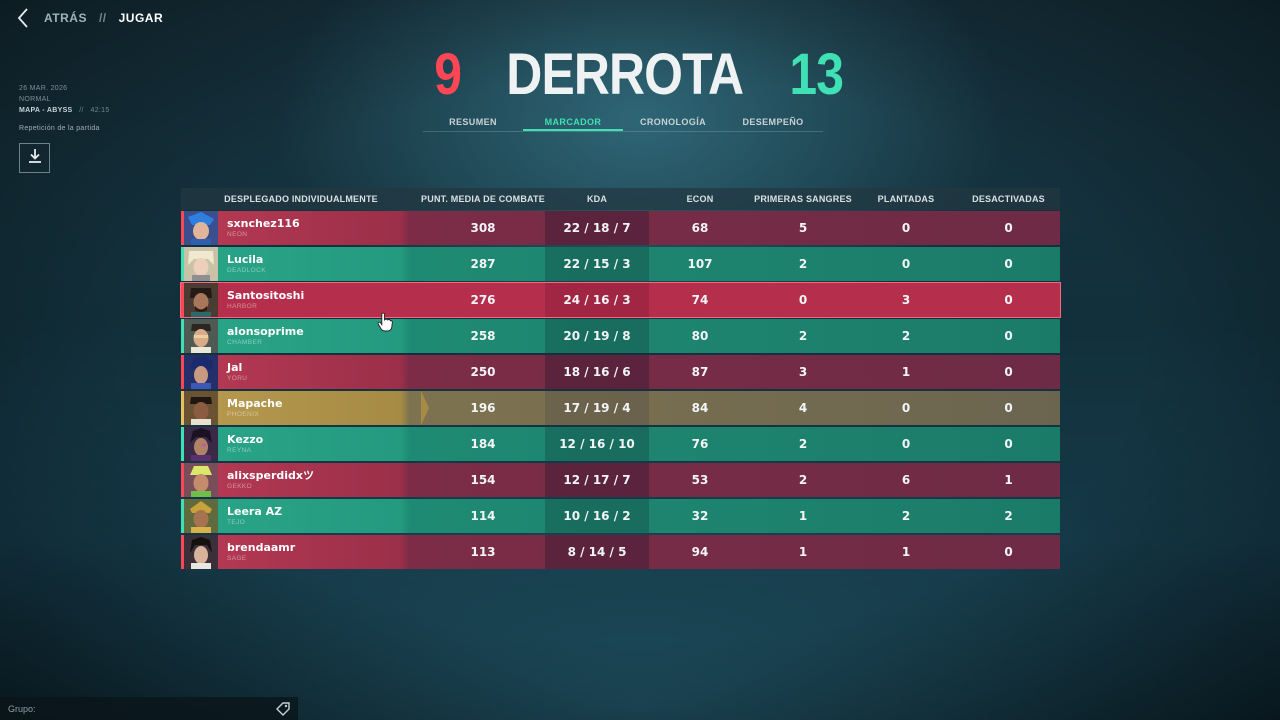 The height and width of the screenshot is (720, 1280). I want to click on econ-value: 32, so click(700, 516).